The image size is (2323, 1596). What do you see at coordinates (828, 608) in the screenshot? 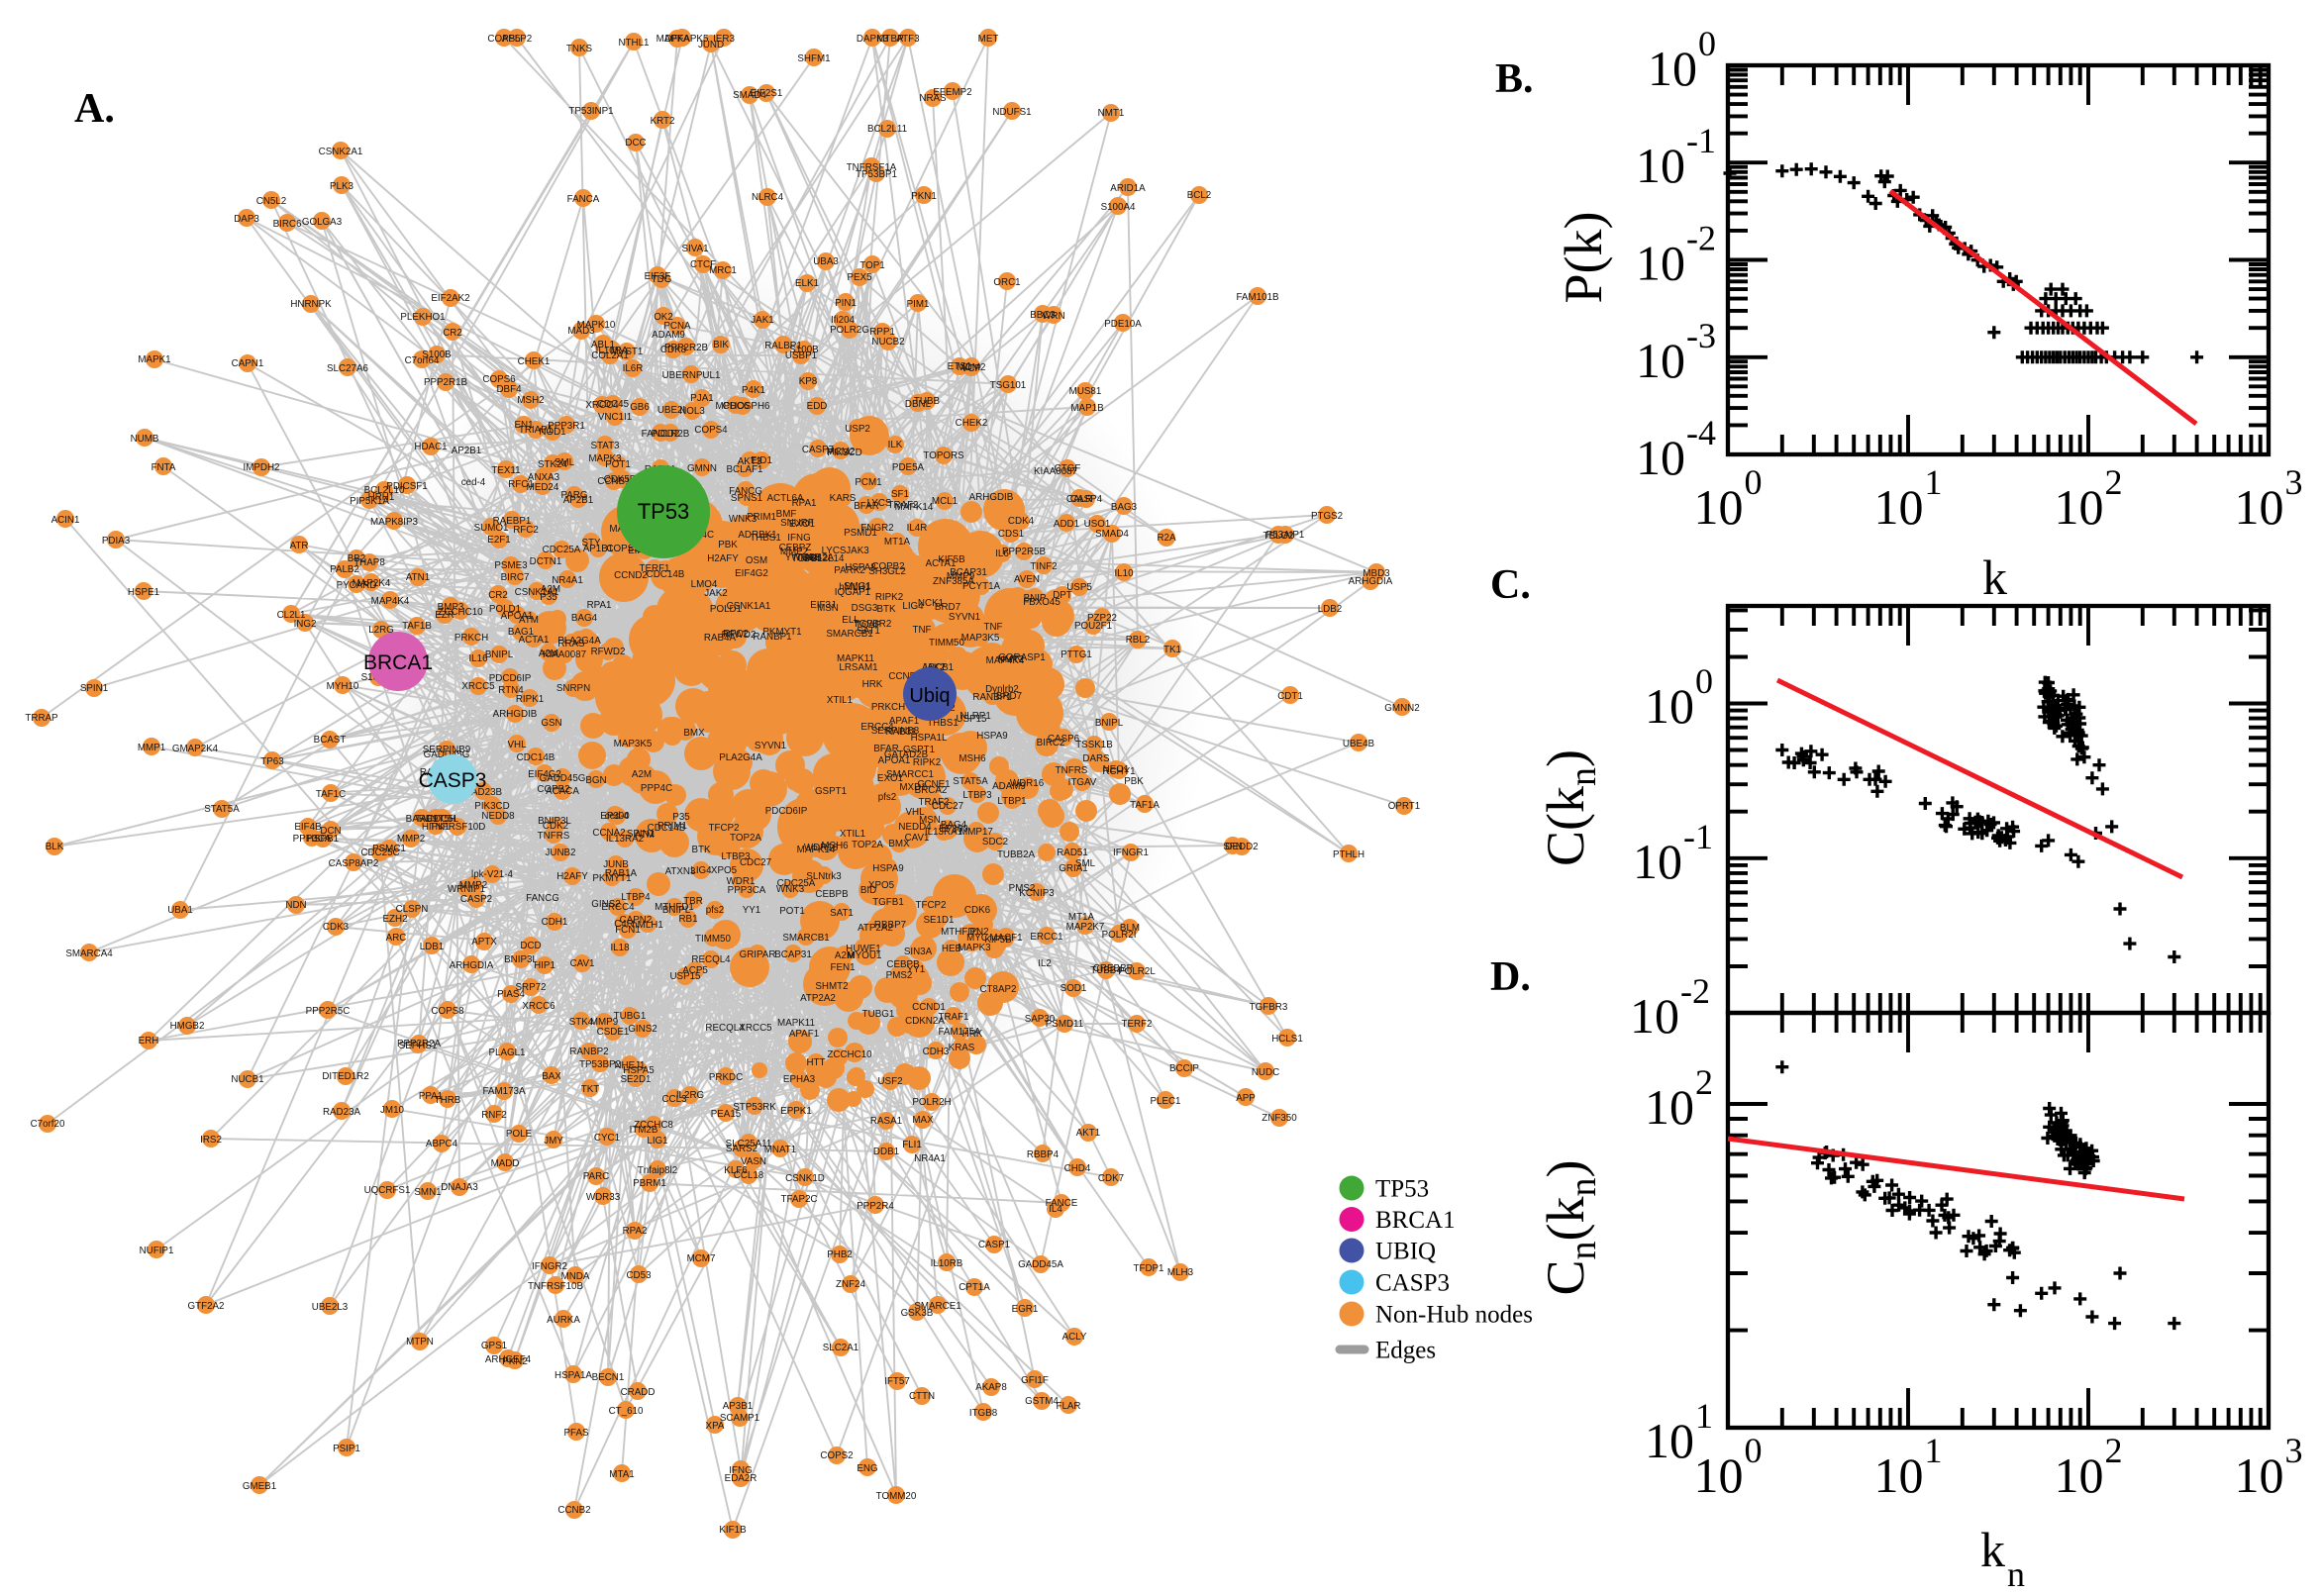
I see `svg-text: MSN` at bounding box center [828, 608].